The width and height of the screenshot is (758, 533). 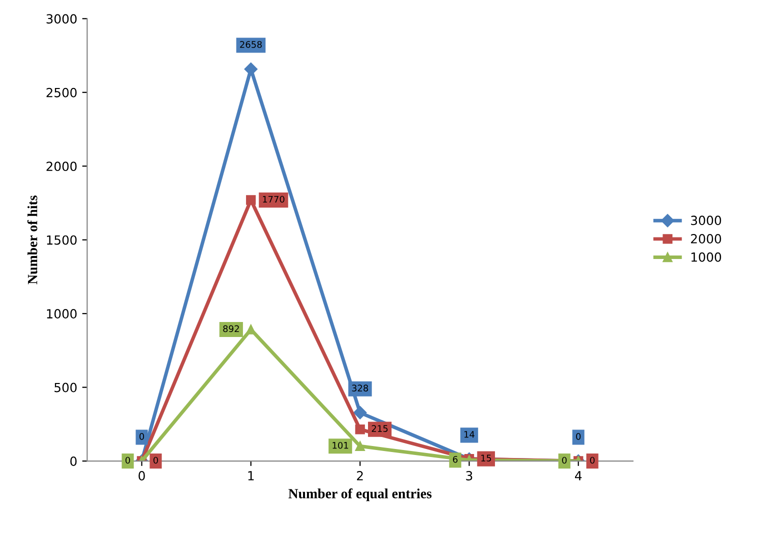 I want to click on data-label: 6, so click(x=455, y=459).